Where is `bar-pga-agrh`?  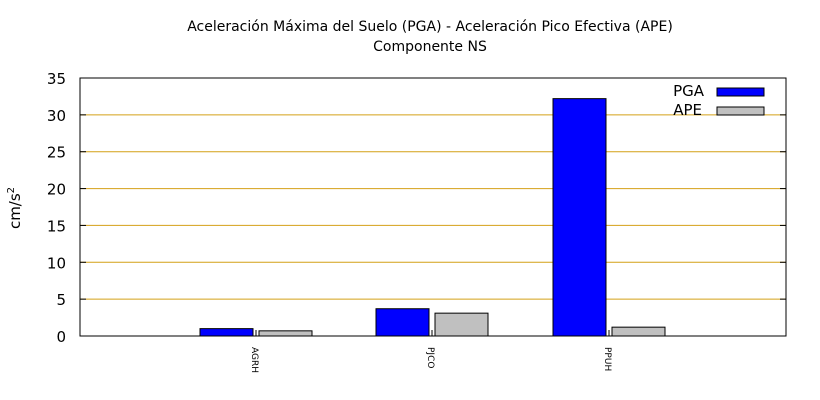 bar-pga-agrh is located at coordinates (226, 332).